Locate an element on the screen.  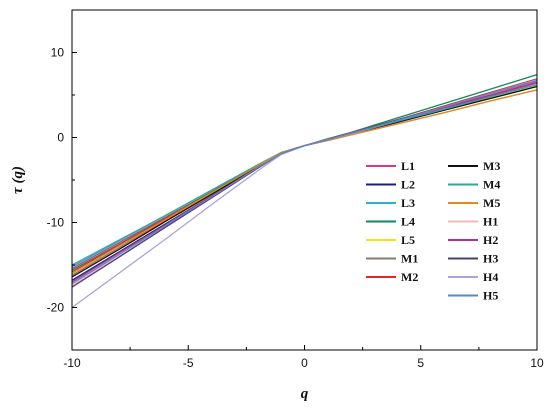
legend-label: M1 is located at coordinates (409, 259).